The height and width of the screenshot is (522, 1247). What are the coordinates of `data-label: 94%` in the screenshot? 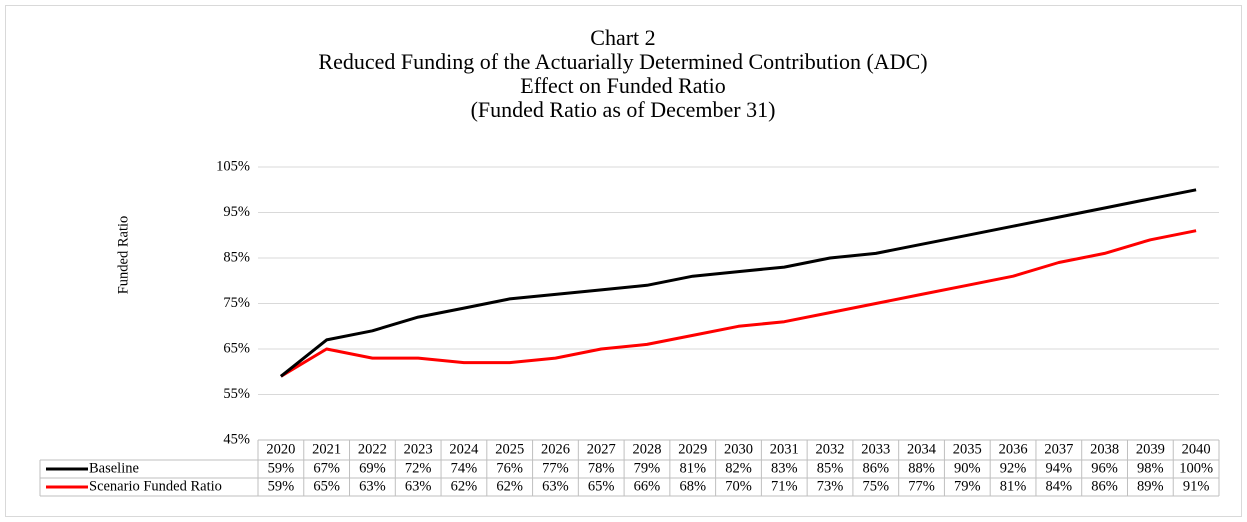 It's located at (1059, 468).